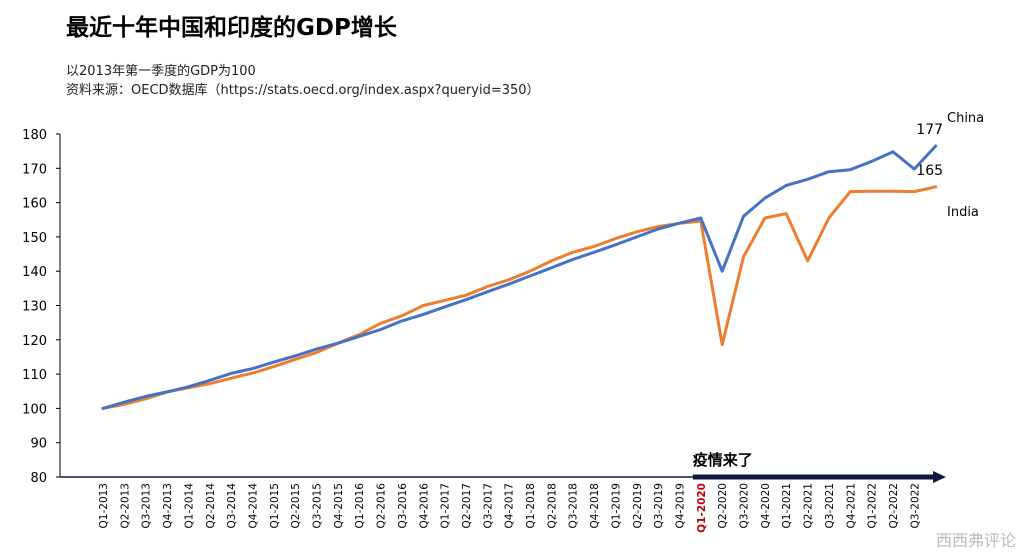 The height and width of the screenshot is (557, 1024). What do you see at coordinates (232, 506) in the screenshot?
I see `x-tick-label: Q3-2014` at bounding box center [232, 506].